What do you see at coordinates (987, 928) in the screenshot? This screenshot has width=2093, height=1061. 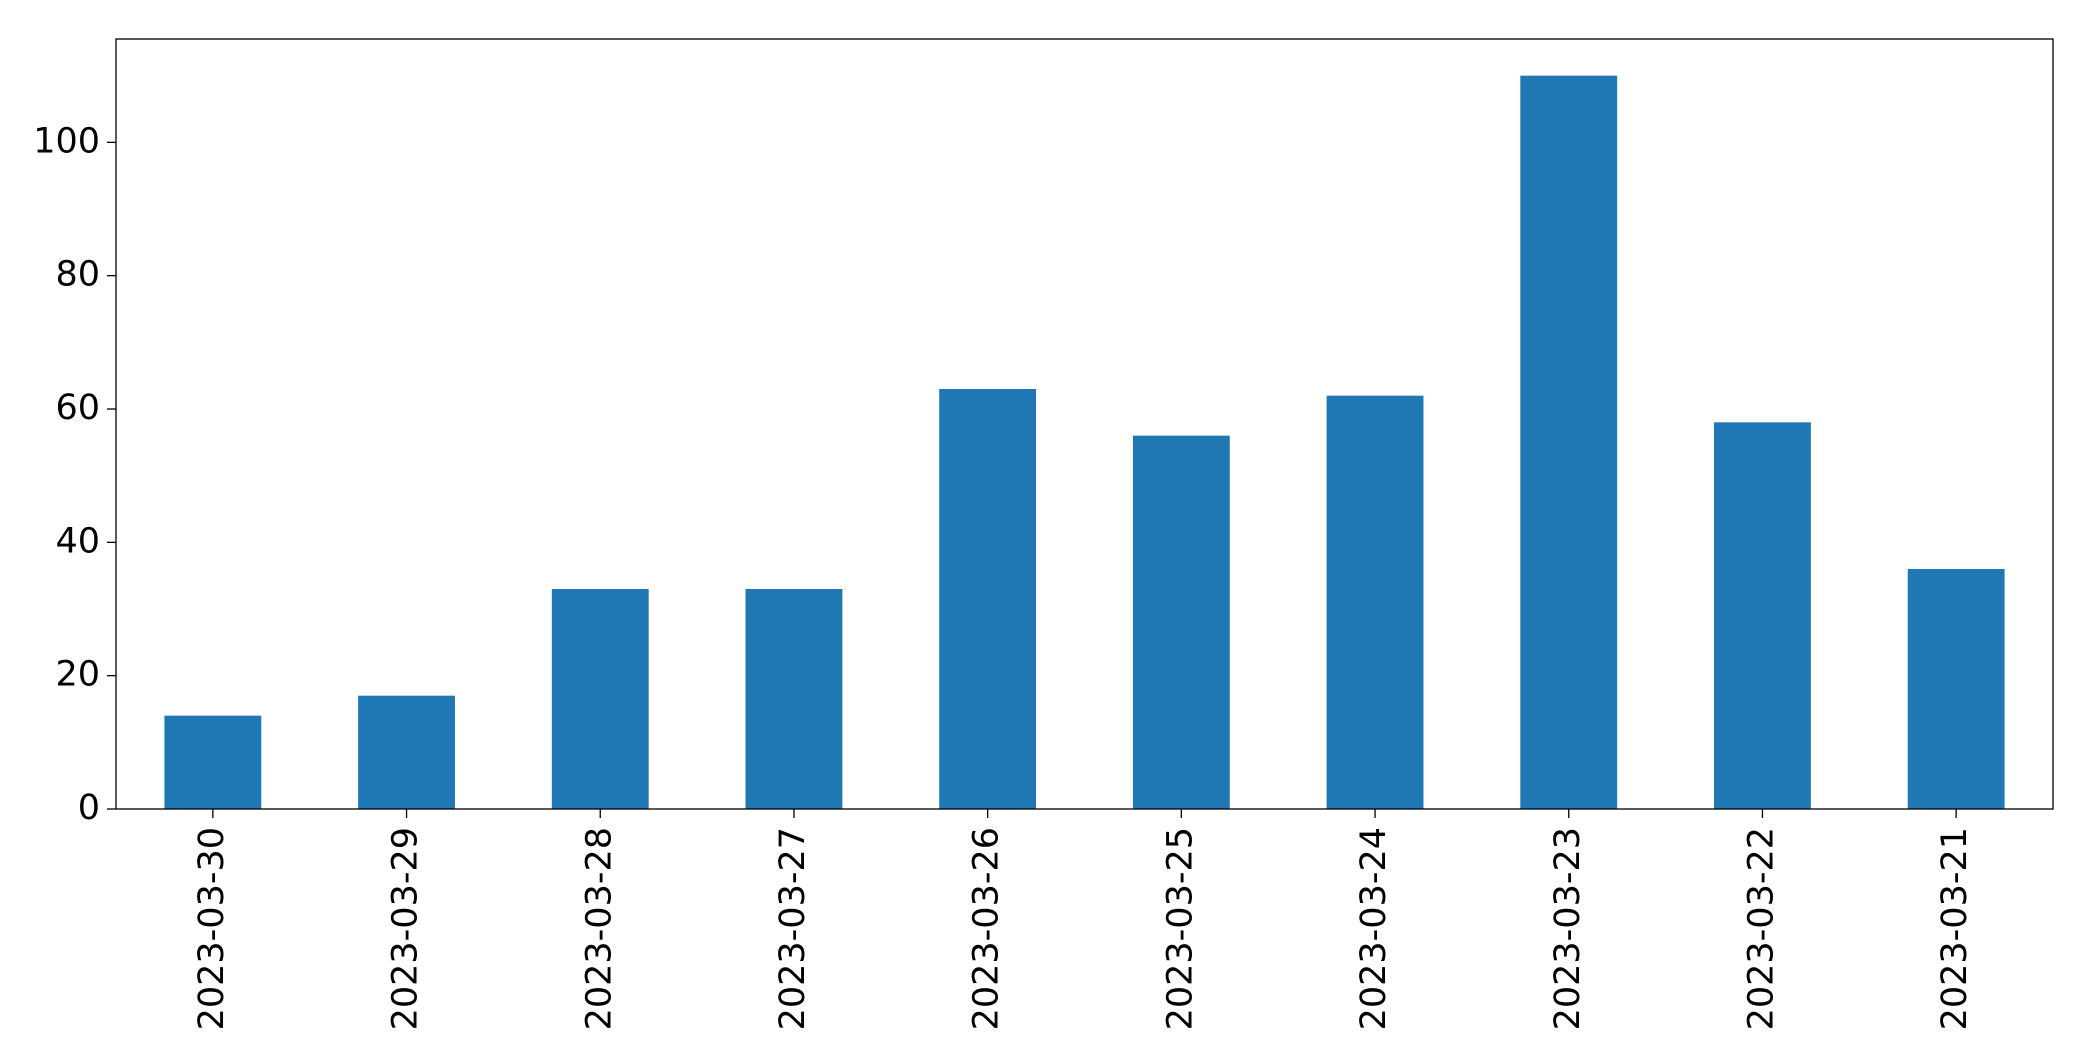 I see `x-tick-label: 2023-03-26` at bounding box center [987, 928].